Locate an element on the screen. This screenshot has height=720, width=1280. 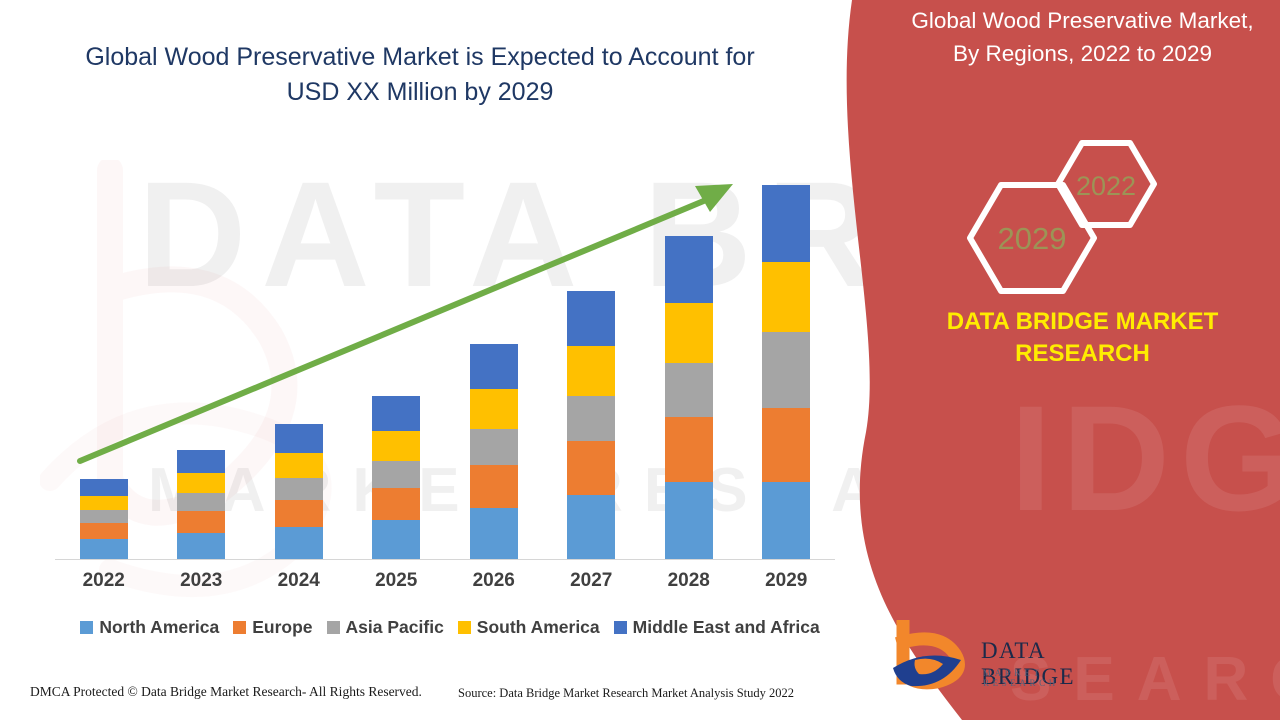
x-axis-label-2023: 2023 is located at coordinates (201, 580).